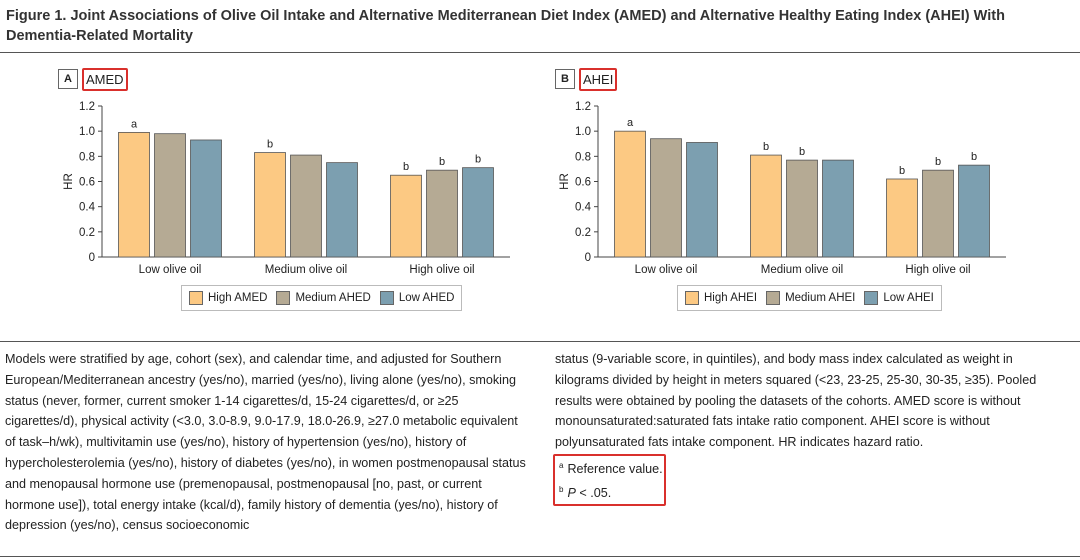 The height and width of the screenshot is (560, 1080). I want to click on legend-b-item-high: High AHEI, so click(721, 298).